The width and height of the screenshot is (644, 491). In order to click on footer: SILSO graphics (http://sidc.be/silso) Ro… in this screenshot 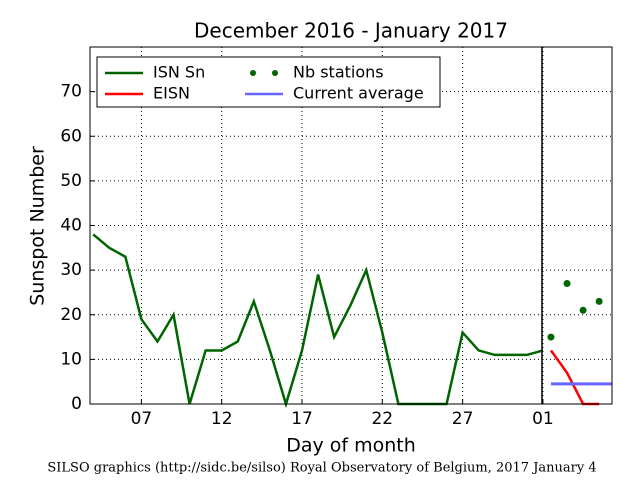, I will do `click(321, 468)`.